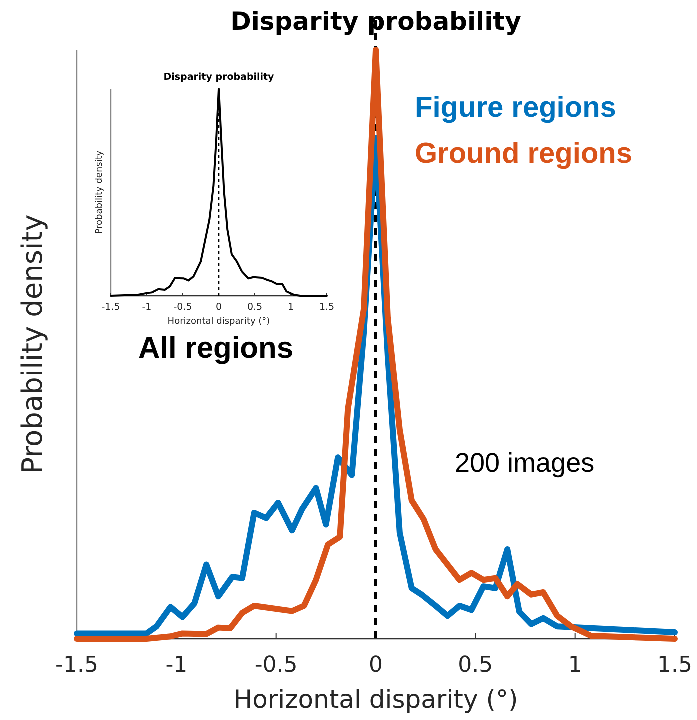 The image size is (697, 720). Describe the element at coordinates (523, 154) in the screenshot. I see `series-label: Ground regions` at that location.